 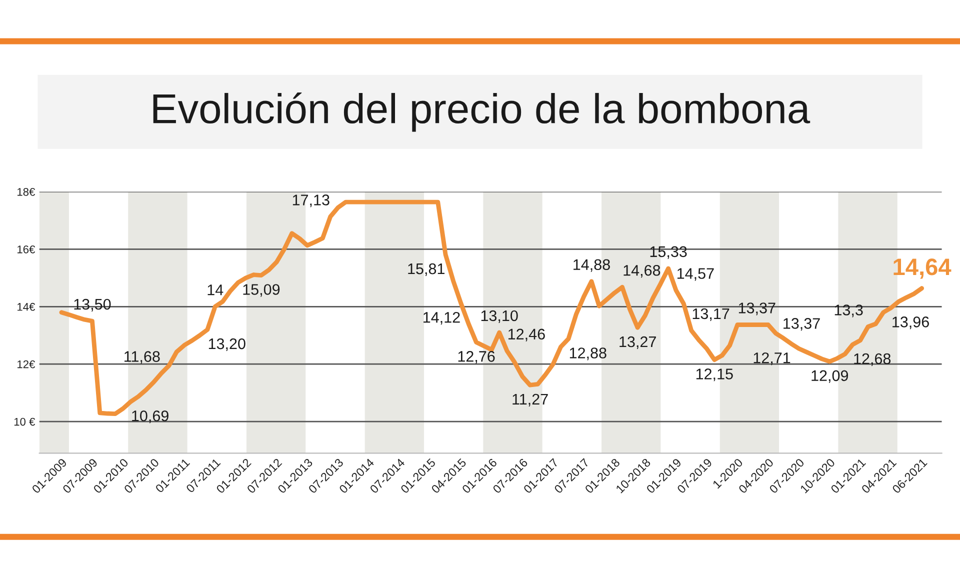 What do you see at coordinates (142, 357) in the screenshot?
I see `data-label: 11,68` at bounding box center [142, 357].